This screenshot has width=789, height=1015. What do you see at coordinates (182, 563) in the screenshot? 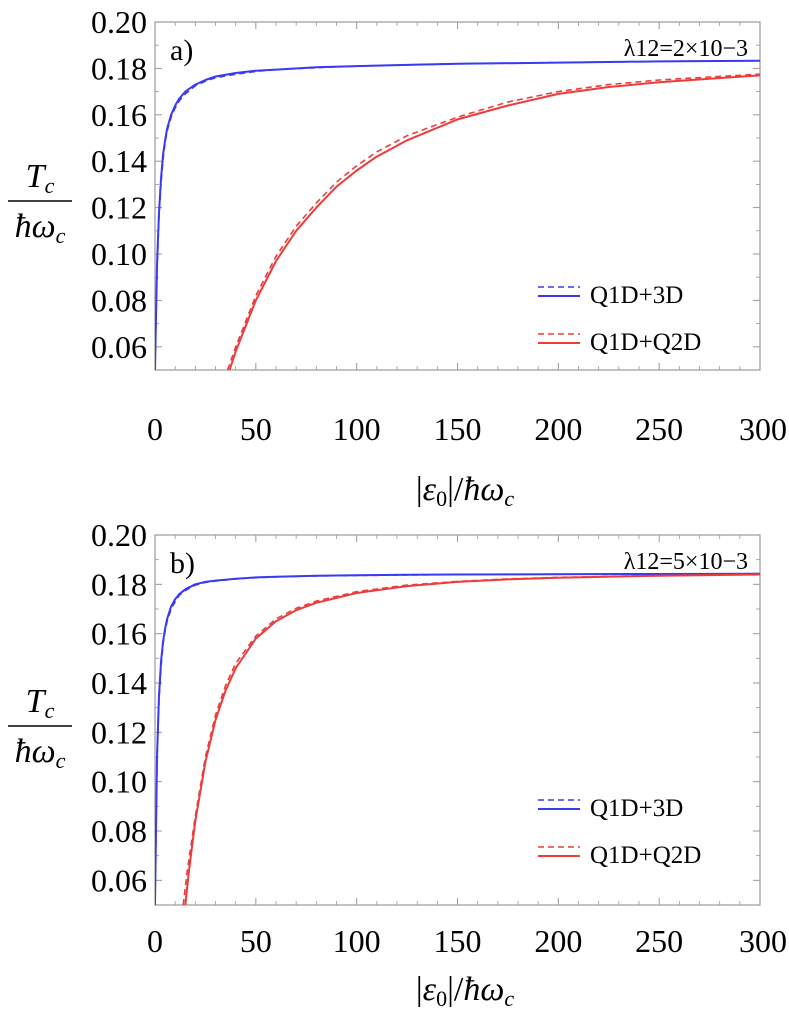
I see `panel-label: b)` at bounding box center [182, 563].